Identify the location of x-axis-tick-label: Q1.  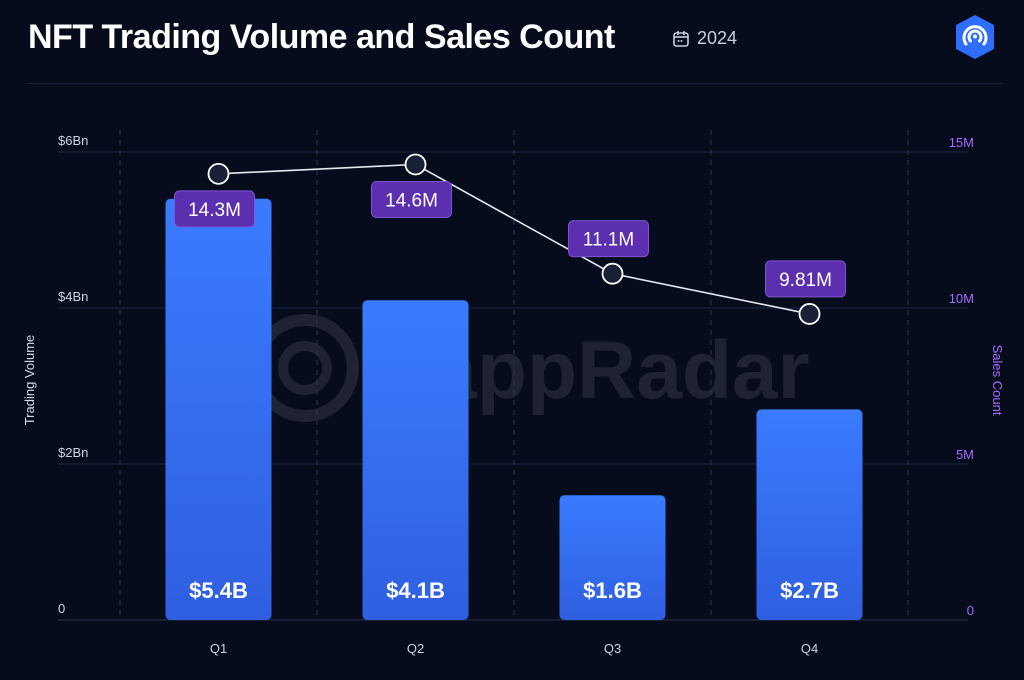
(218, 648).